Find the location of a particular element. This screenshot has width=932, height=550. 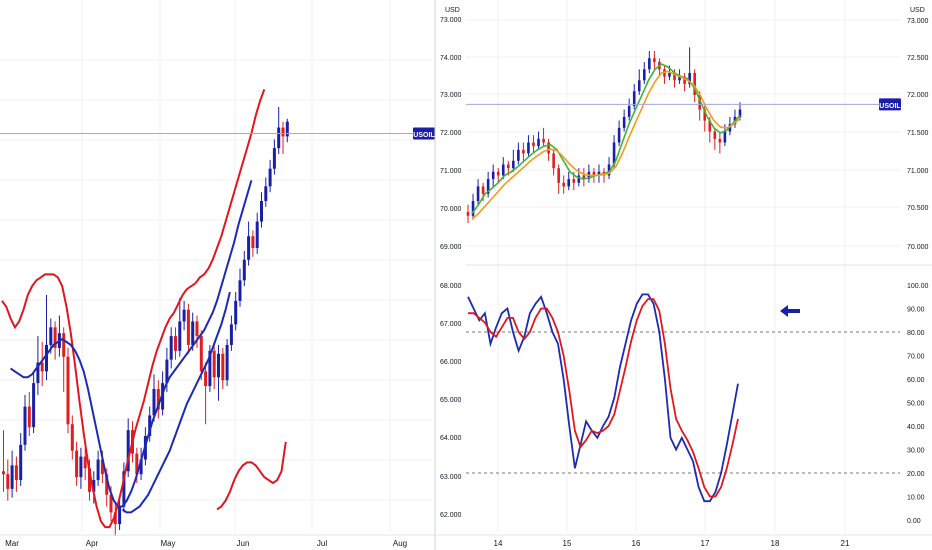

left-symbol-text: USOIL is located at coordinates (424, 135).